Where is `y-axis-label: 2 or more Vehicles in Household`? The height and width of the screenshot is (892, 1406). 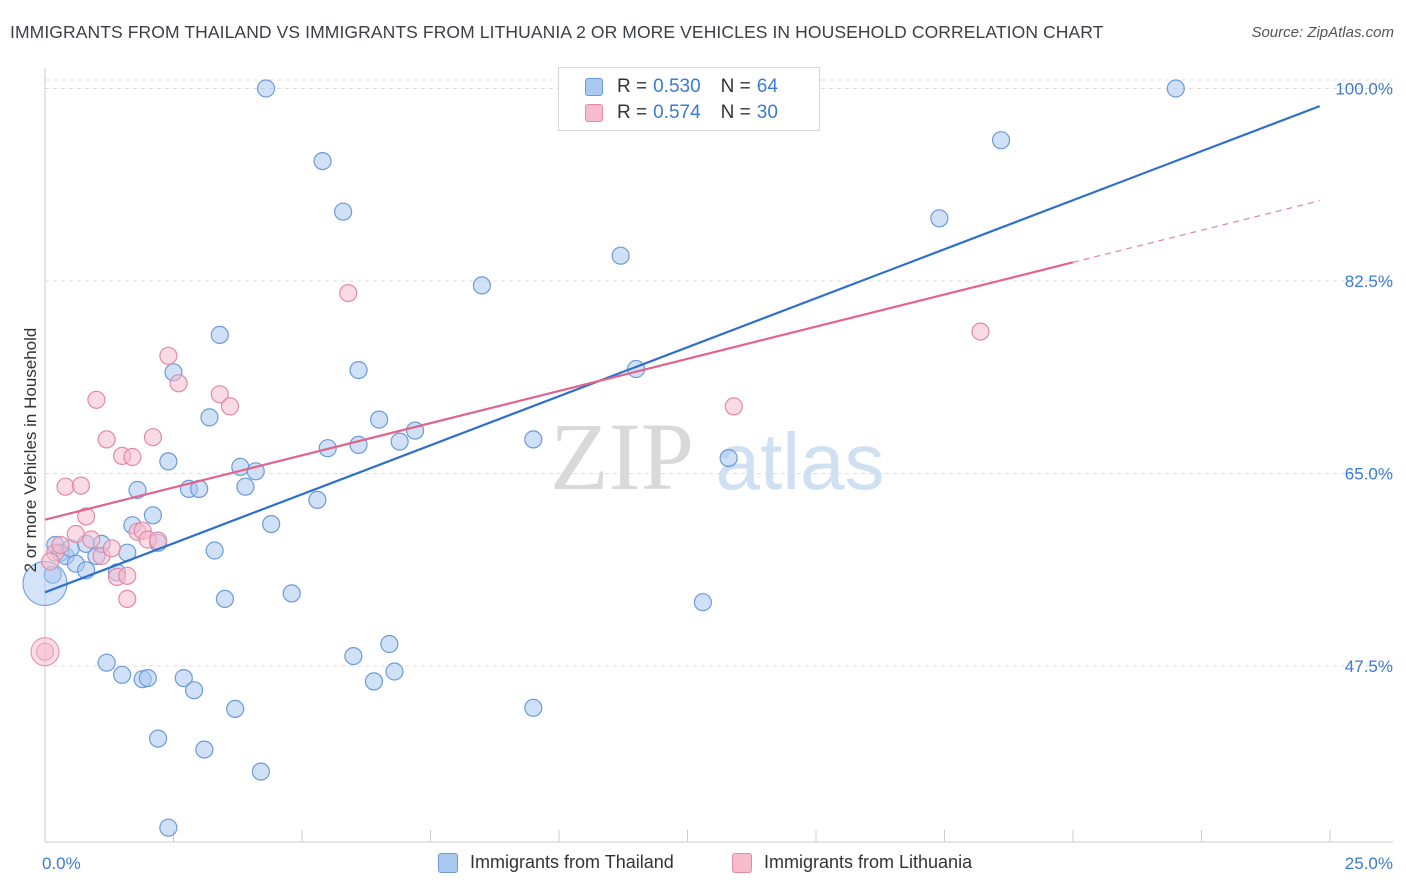
y-axis-label: 2 or more Vehicles in Household is located at coordinates (30, 450).